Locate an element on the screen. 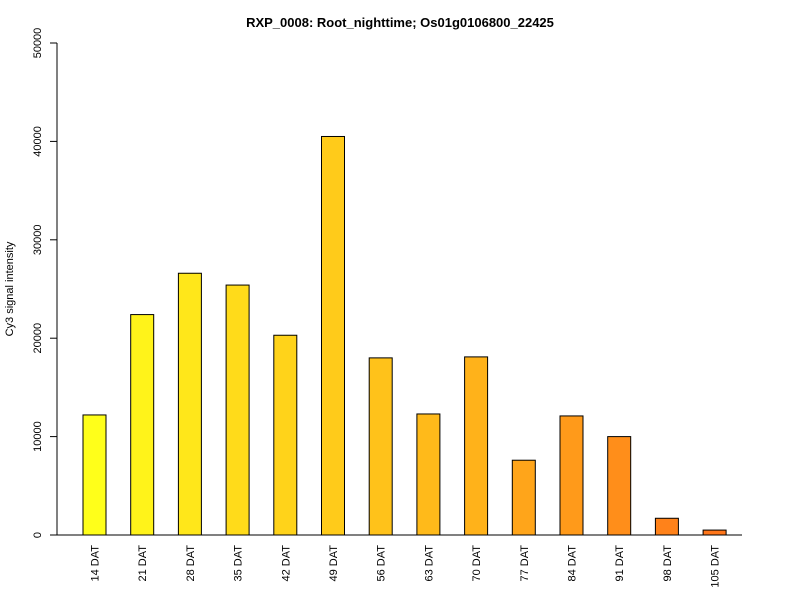  x-tick-label: 35 DAT is located at coordinates (239, 563).